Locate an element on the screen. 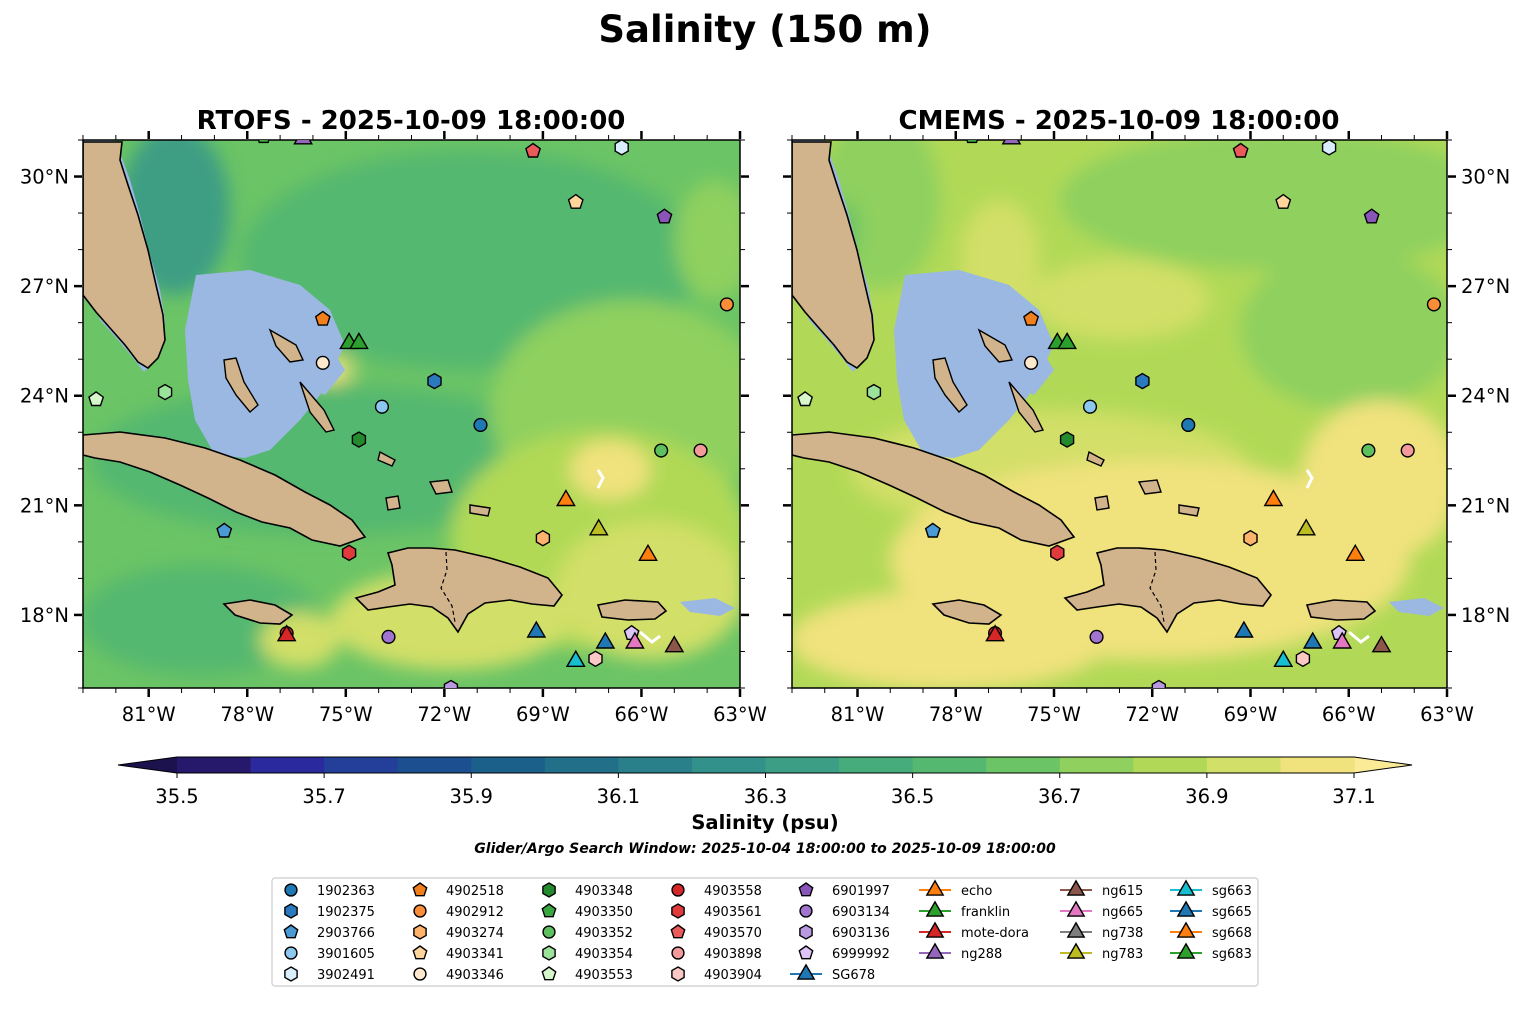 The height and width of the screenshot is (1014, 1531). x-tick-label: 75°W is located at coordinates (346, 714).